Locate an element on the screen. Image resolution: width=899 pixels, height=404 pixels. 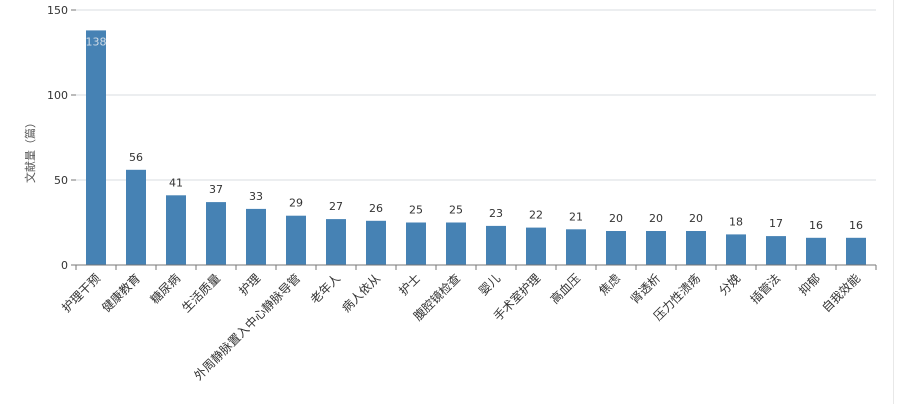
x-tick-label: 抑郁 is located at coordinates (810, 285).